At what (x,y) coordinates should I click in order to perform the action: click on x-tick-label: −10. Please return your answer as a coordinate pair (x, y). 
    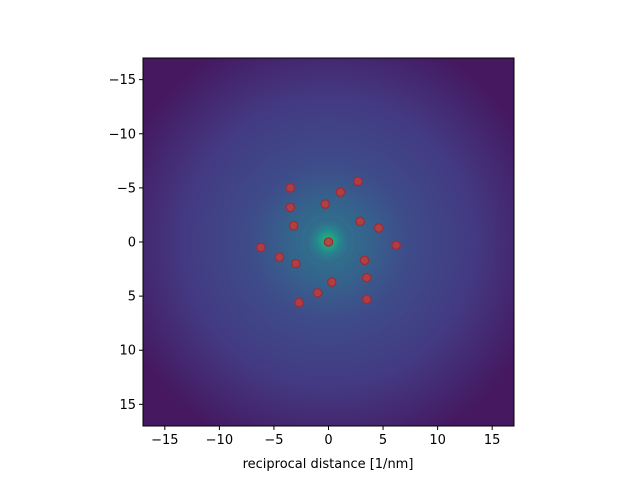
    Looking at the image, I should click on (219, 440).